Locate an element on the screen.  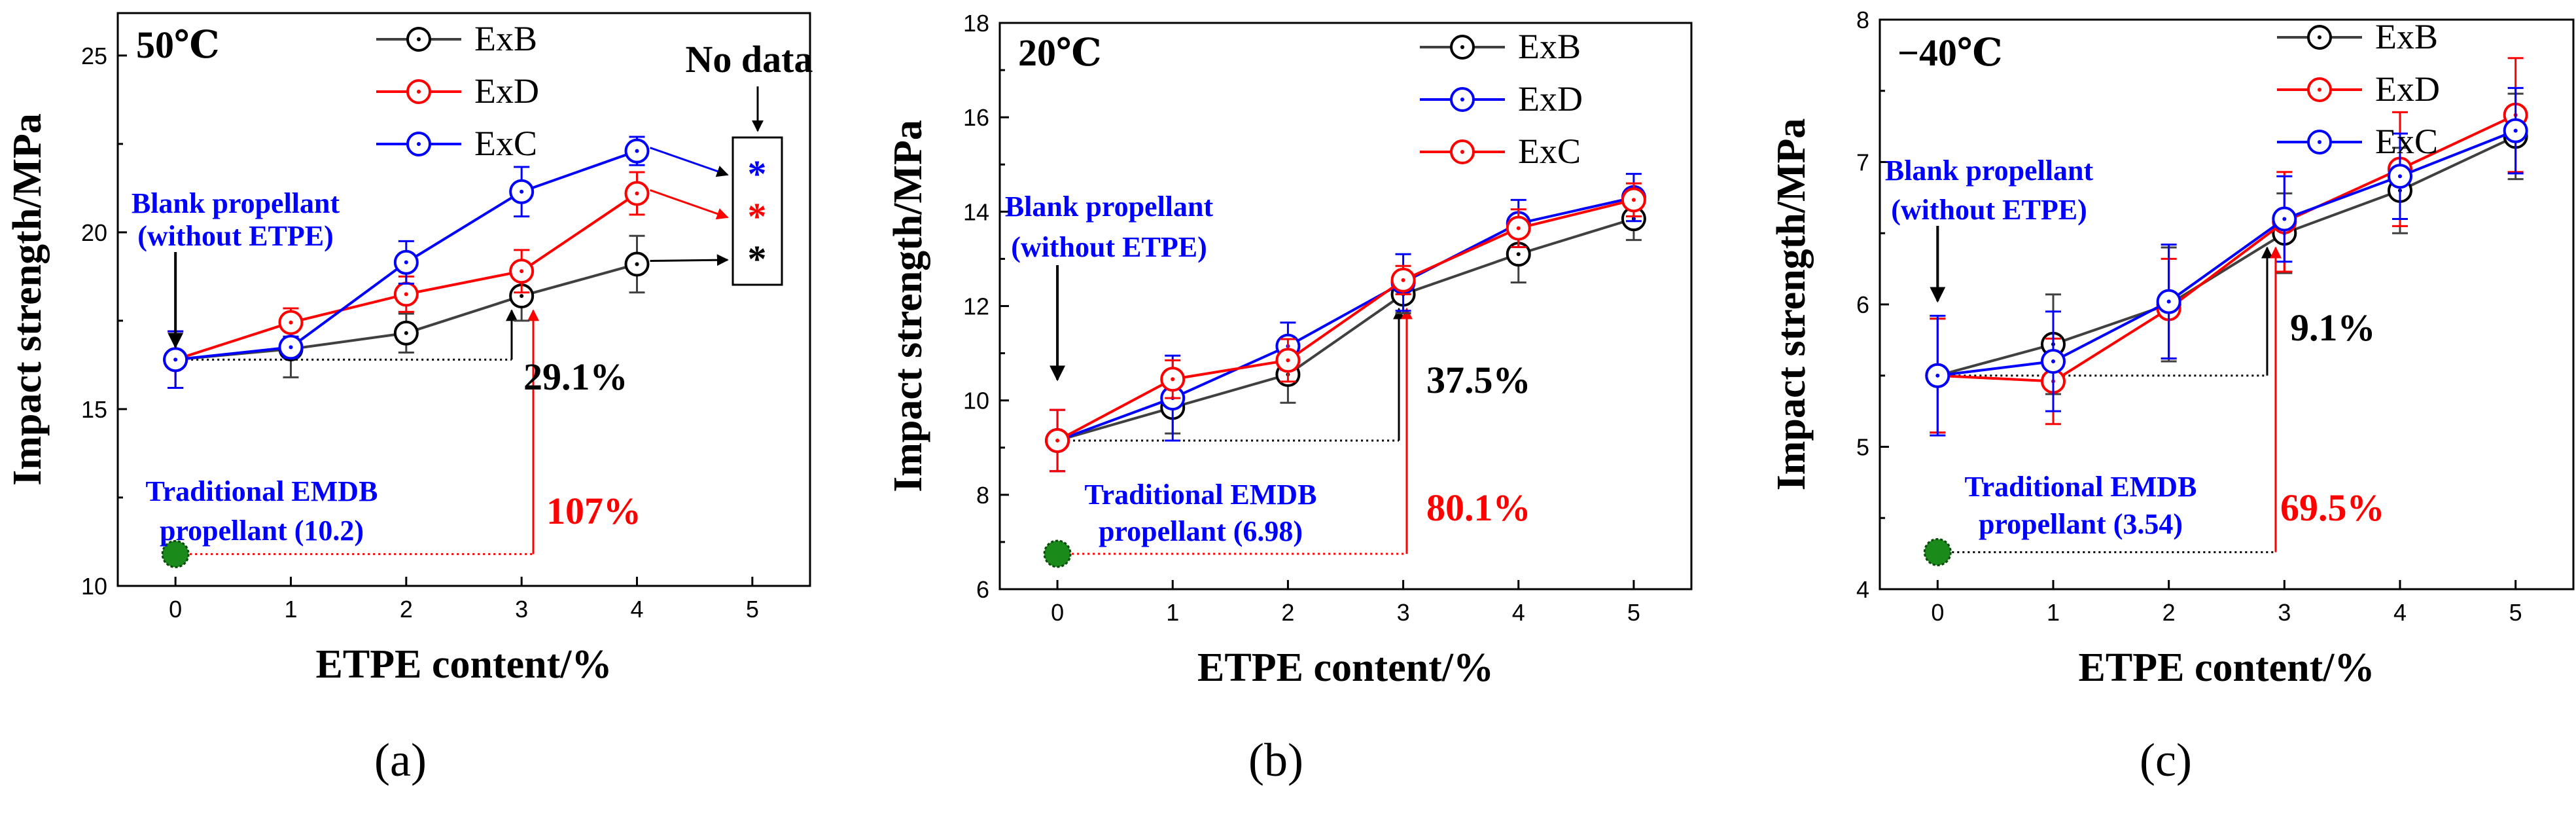
y-tick-label: 7 is located at coordinates (1862, 162).